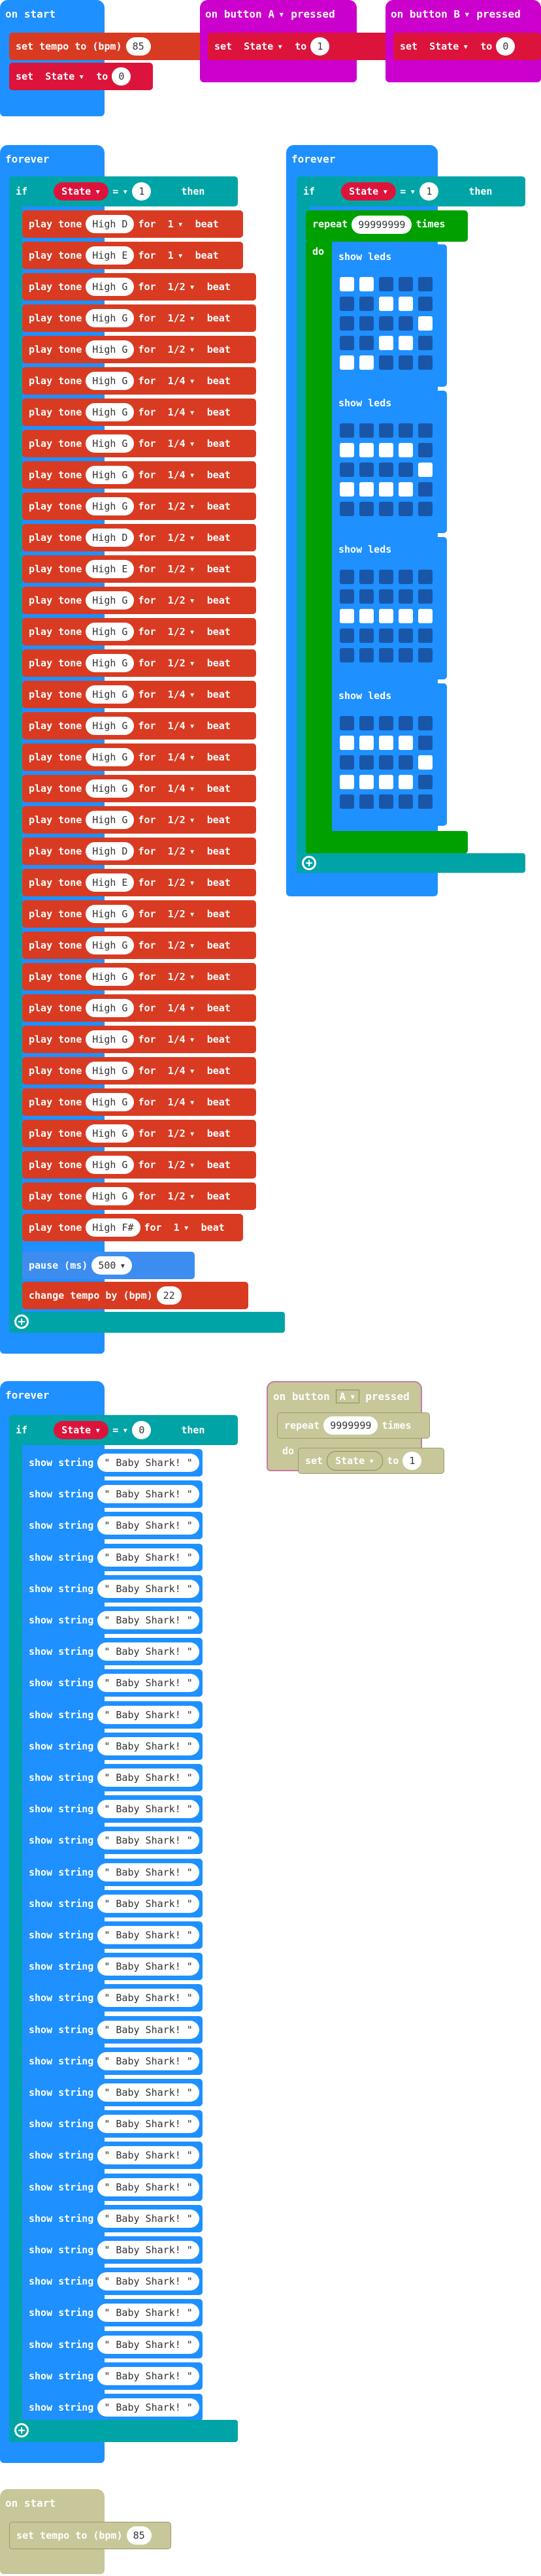  What do you see at coordinates (90, 2535) in the screenshot?
I see `set-tempo-disabled-block: set tempo to (bpm) 85` at bounding box center [90, 2535].